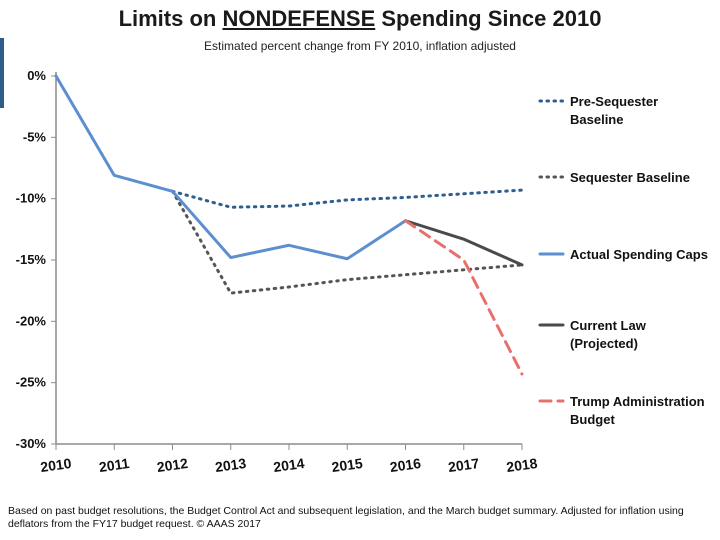 This screenshot has height=540, width=720. Describe the element at coordinates (614, 101) in the screenshot. I see `legend-label: Pre-Sequester` at that location.